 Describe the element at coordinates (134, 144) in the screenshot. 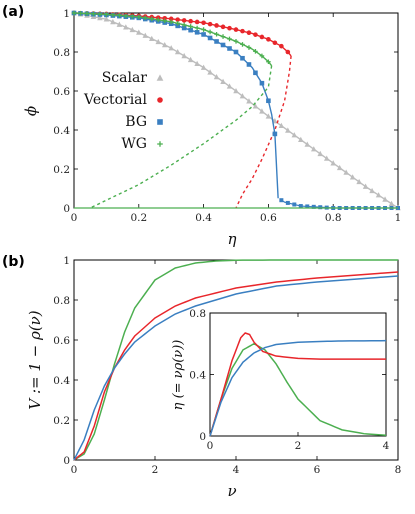

I see `legend-wg-label: WG` at that location.